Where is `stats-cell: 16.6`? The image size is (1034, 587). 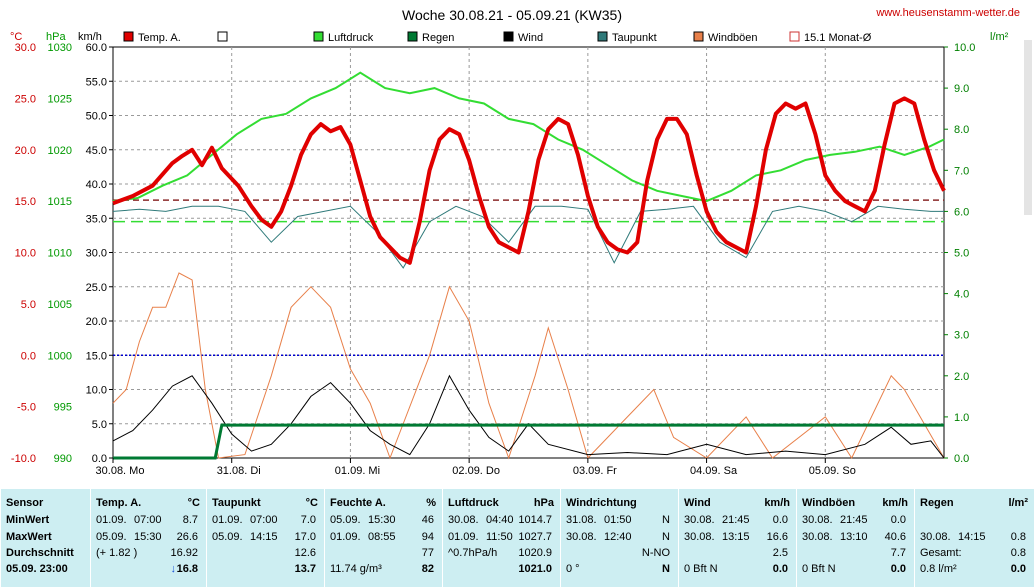 stats-cell: 16.6 is located at coordinates (777, 537).